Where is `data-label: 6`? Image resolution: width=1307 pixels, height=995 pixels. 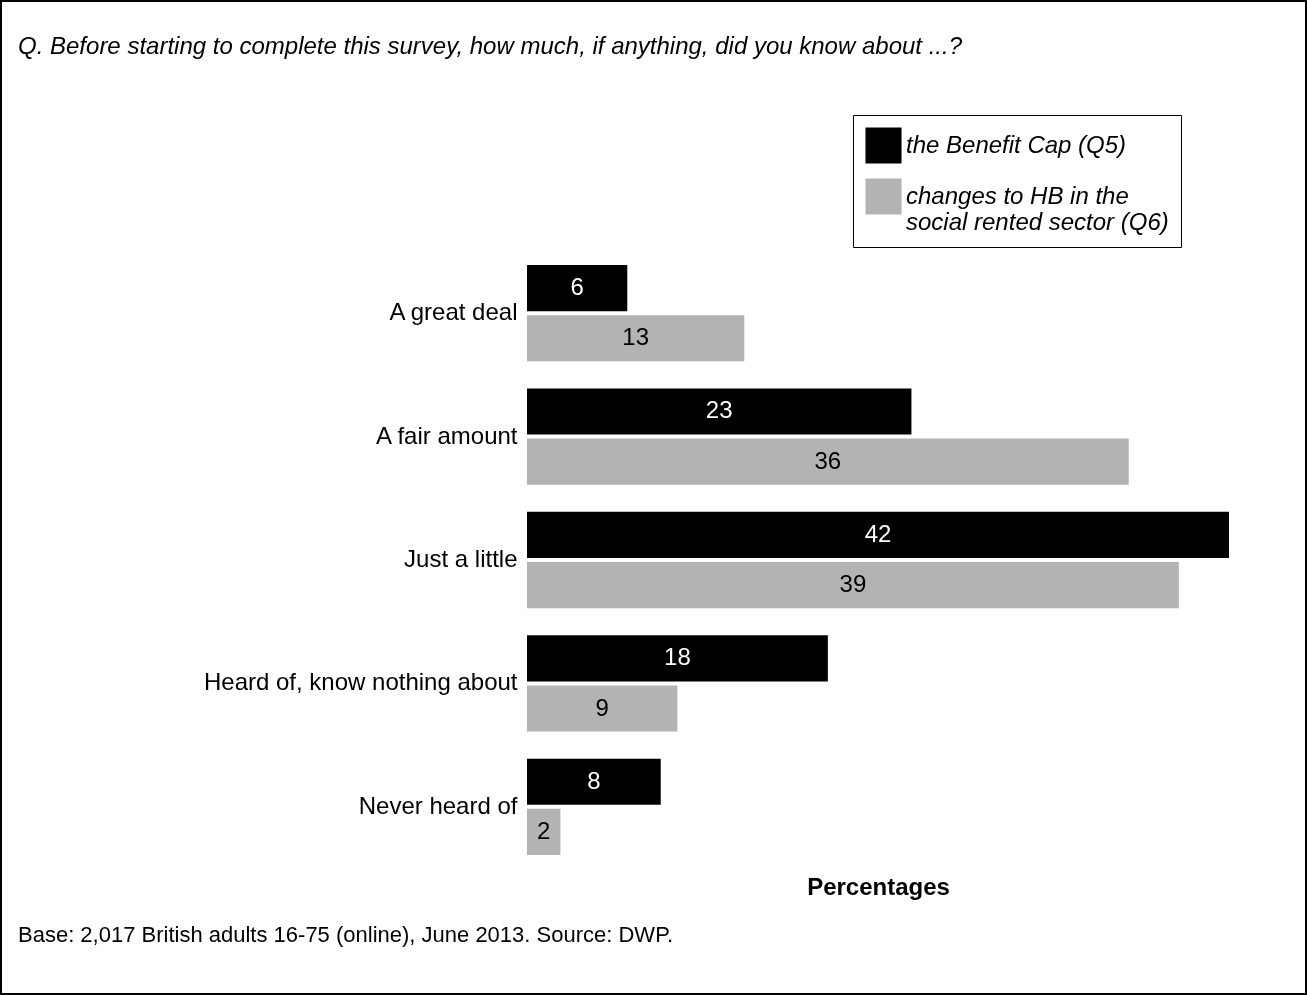 data-label: 6 is located at coordinates (577, 287).